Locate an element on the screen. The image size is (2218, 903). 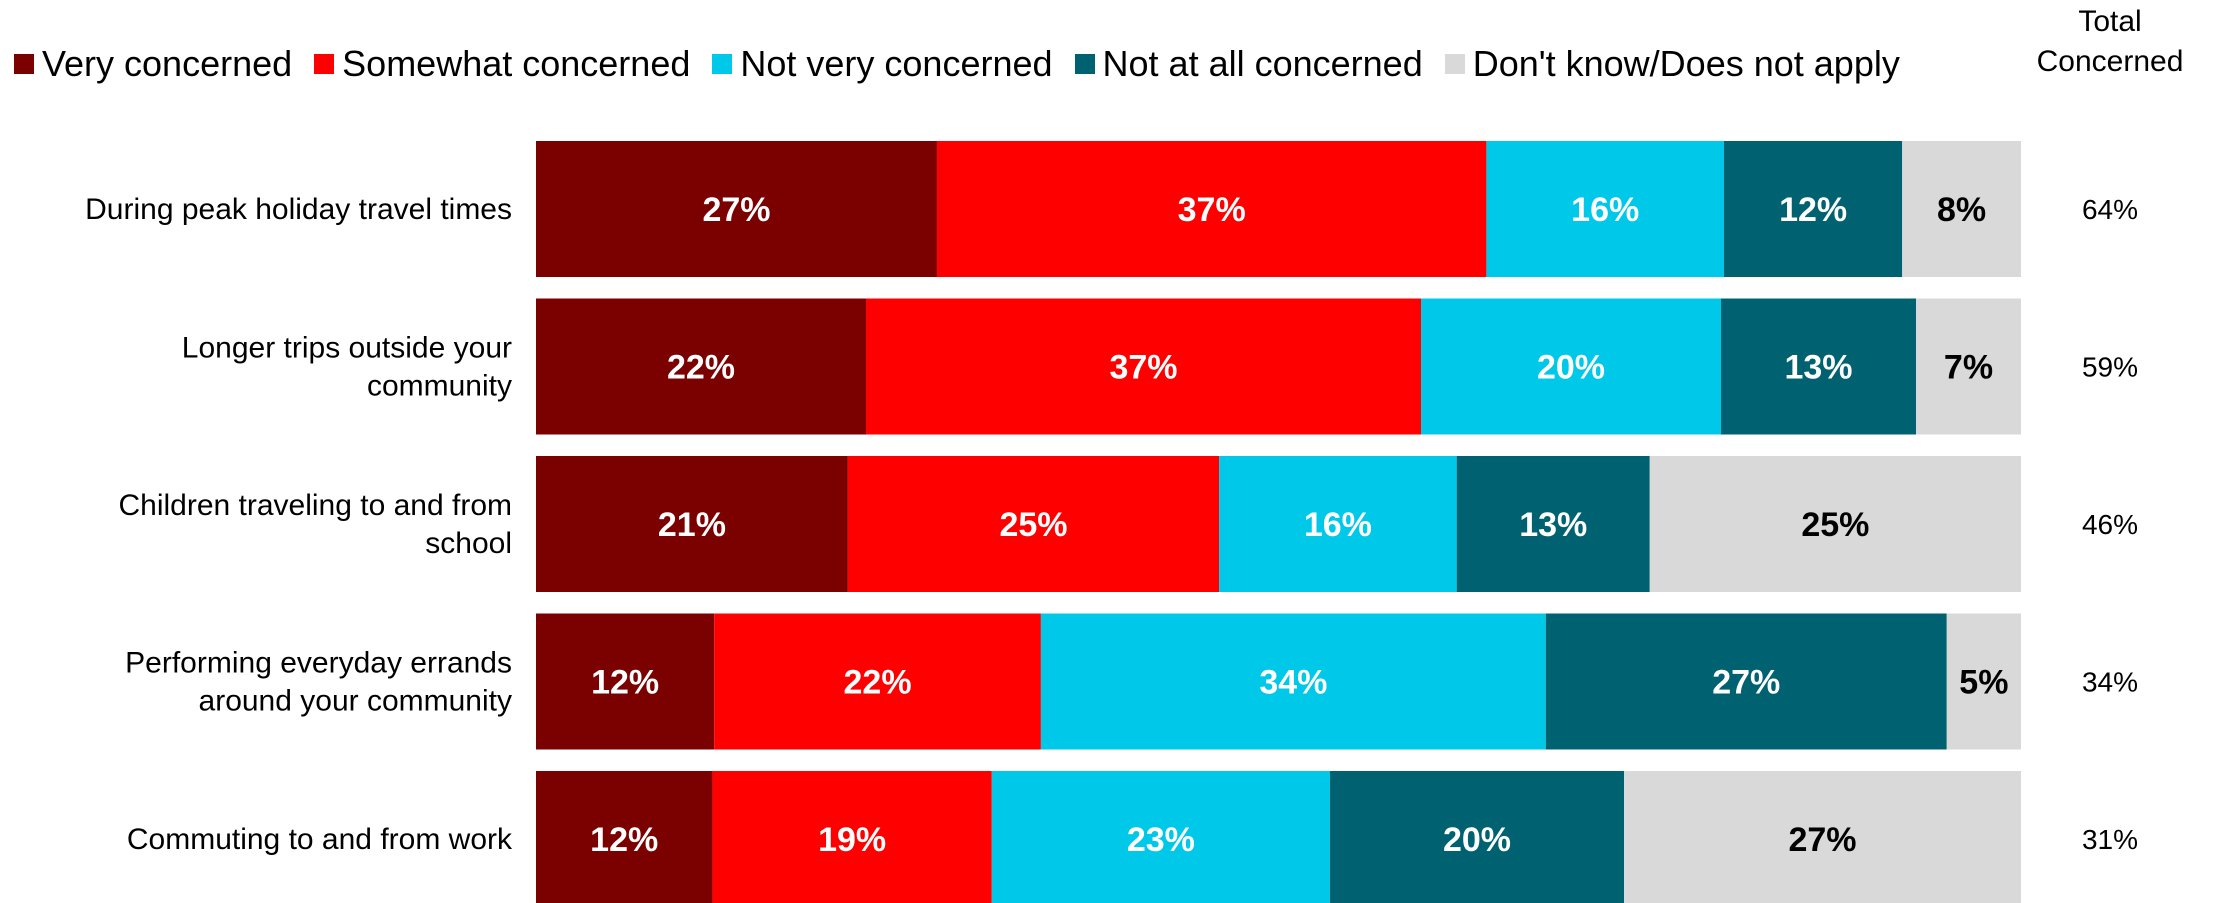
legend-swatch-very-concerned is located at coordinates (24, 64).